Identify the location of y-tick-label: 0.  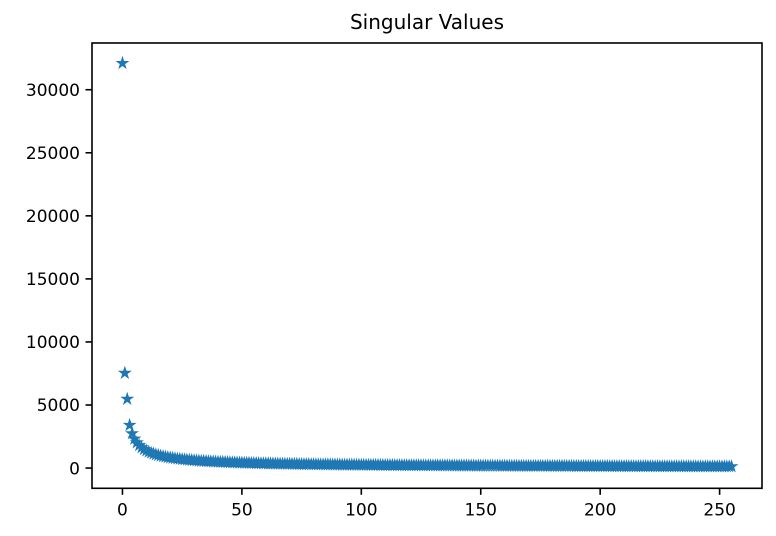
(74, 469).